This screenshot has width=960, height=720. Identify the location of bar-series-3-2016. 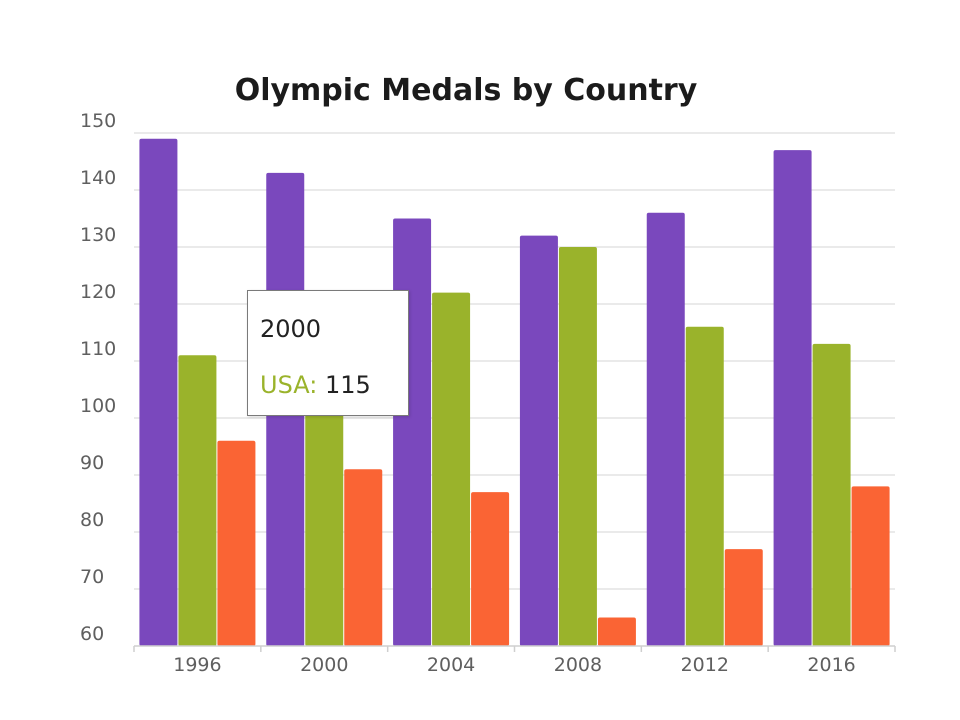
(870, 566).